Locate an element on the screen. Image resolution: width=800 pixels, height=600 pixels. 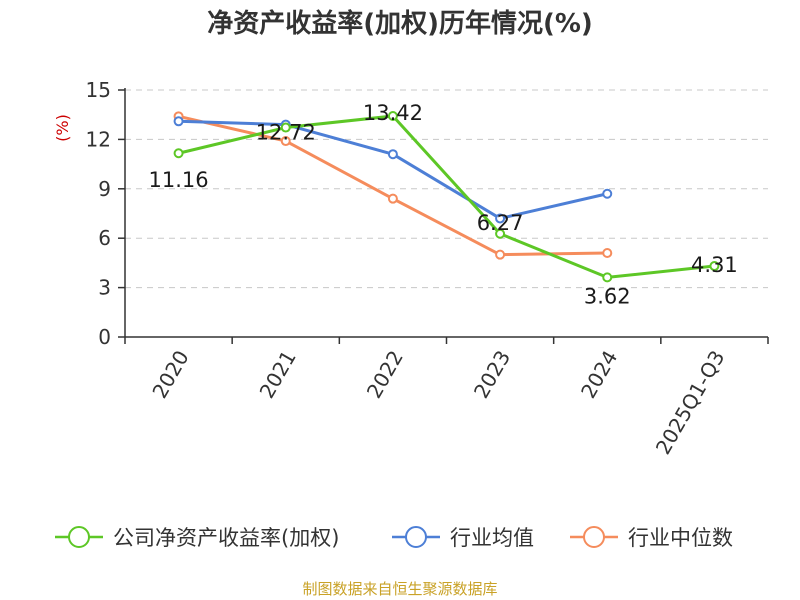
data-label-5: 4.31 is located at coordinates (714, 265).